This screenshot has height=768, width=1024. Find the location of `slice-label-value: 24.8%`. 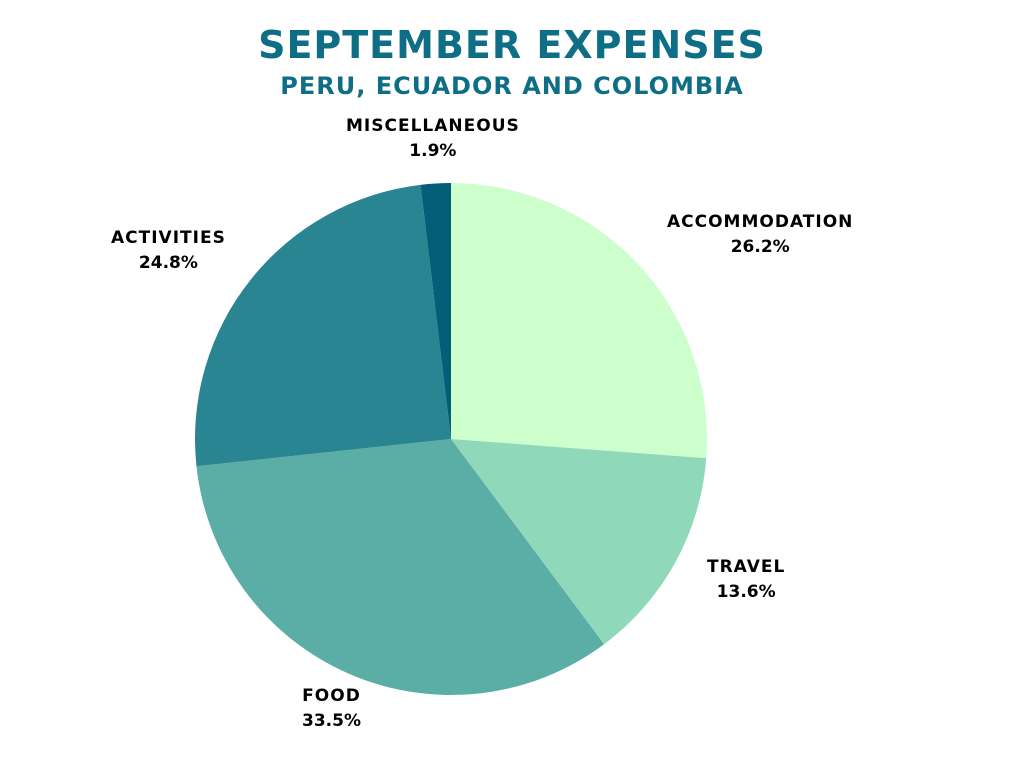

slice-label-value: 24.8% is located at coordinates (168, 263).